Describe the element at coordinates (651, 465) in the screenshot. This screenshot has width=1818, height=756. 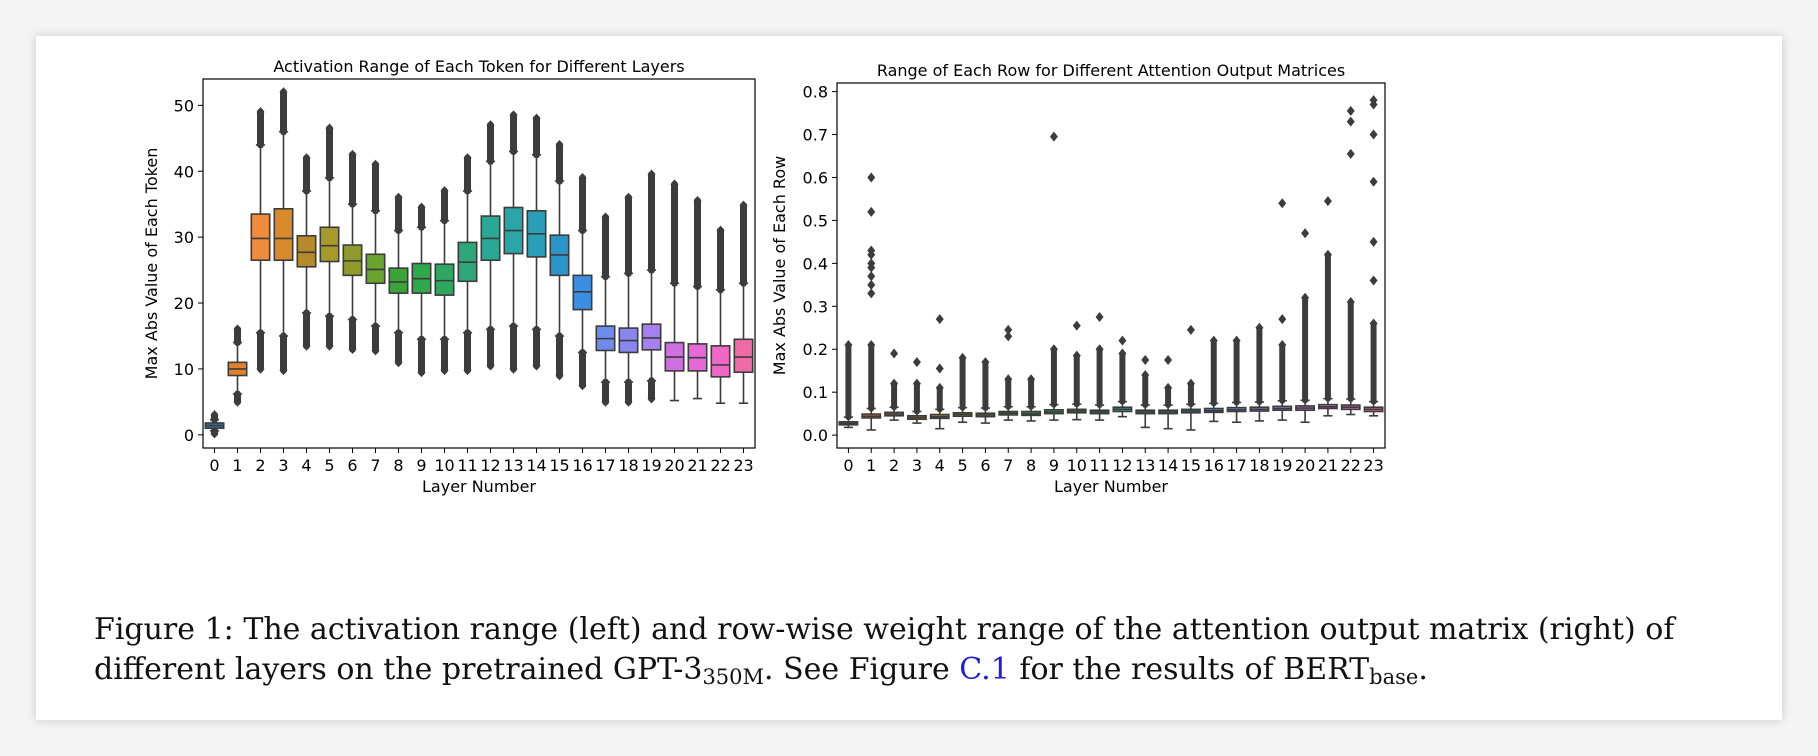
I see `x-tick-label: 19` at that location.